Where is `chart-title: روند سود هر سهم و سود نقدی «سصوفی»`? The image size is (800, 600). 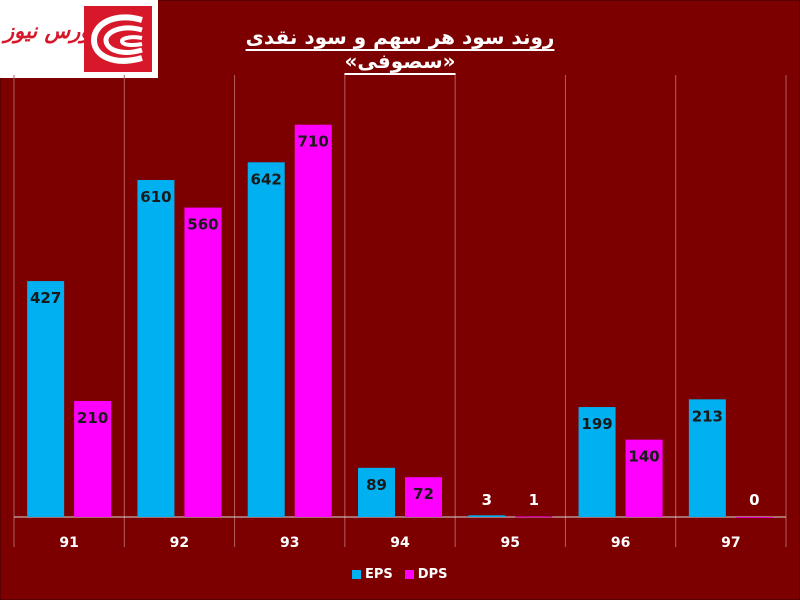 chart-title: روند سود هر سهم و سود نقدی «سصوفی» is located at coordinates (400, 49).